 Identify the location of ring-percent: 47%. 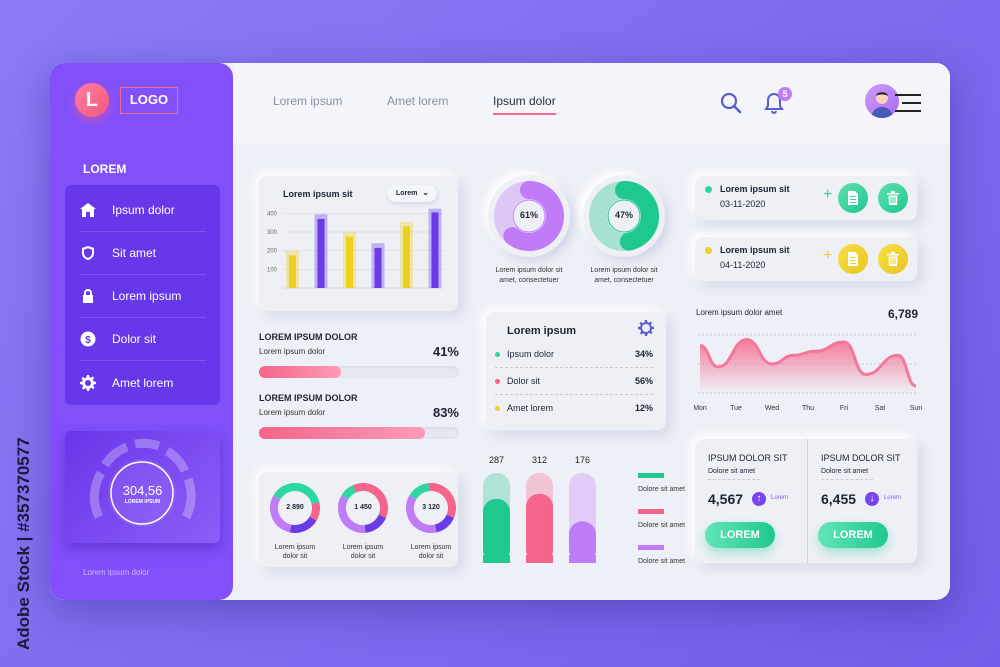
(623, 215).